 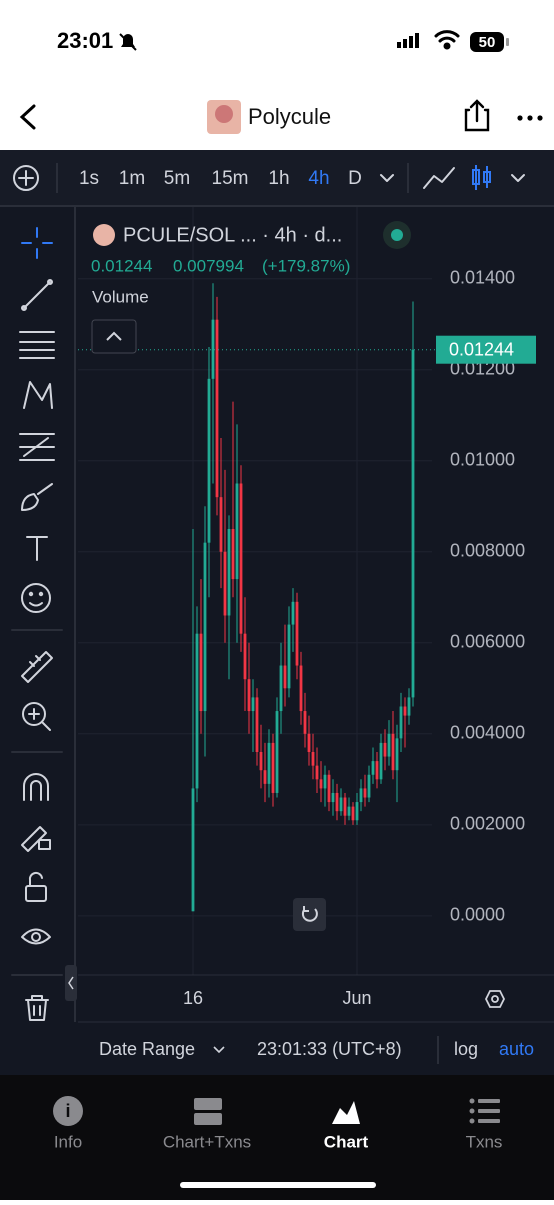 What do you see at coordinates (477, 915) in the screenshot?
I see `y-tick-label: 0.0000` at bounding box center [477, 915].